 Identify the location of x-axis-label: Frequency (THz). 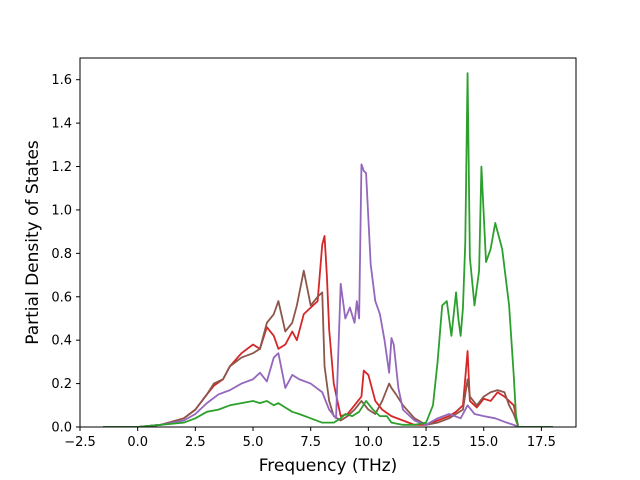
(328, 466).